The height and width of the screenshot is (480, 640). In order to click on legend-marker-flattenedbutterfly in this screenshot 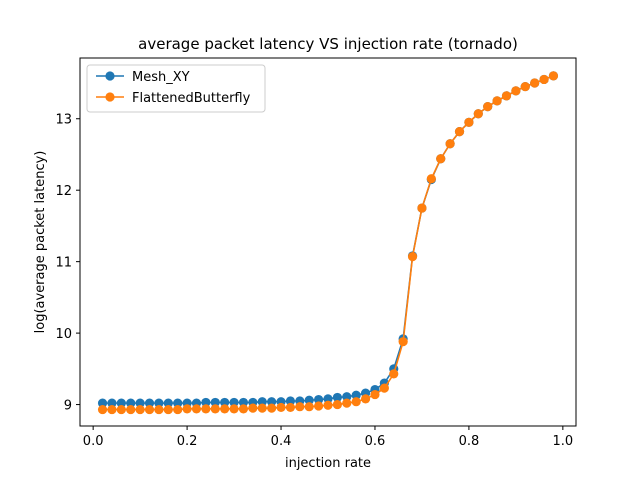, I will do `click(110, 97)`.